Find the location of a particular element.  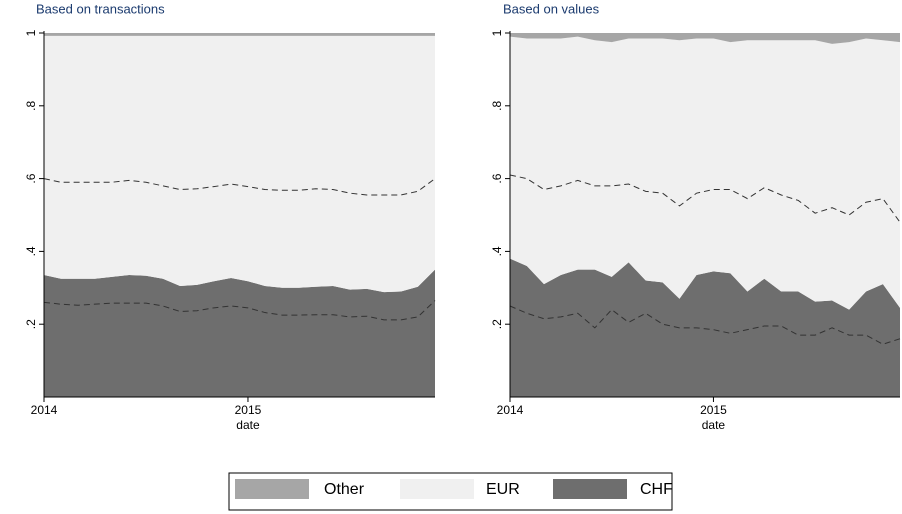

chart-title: Based on transactions is located at coordinates (100, 8).